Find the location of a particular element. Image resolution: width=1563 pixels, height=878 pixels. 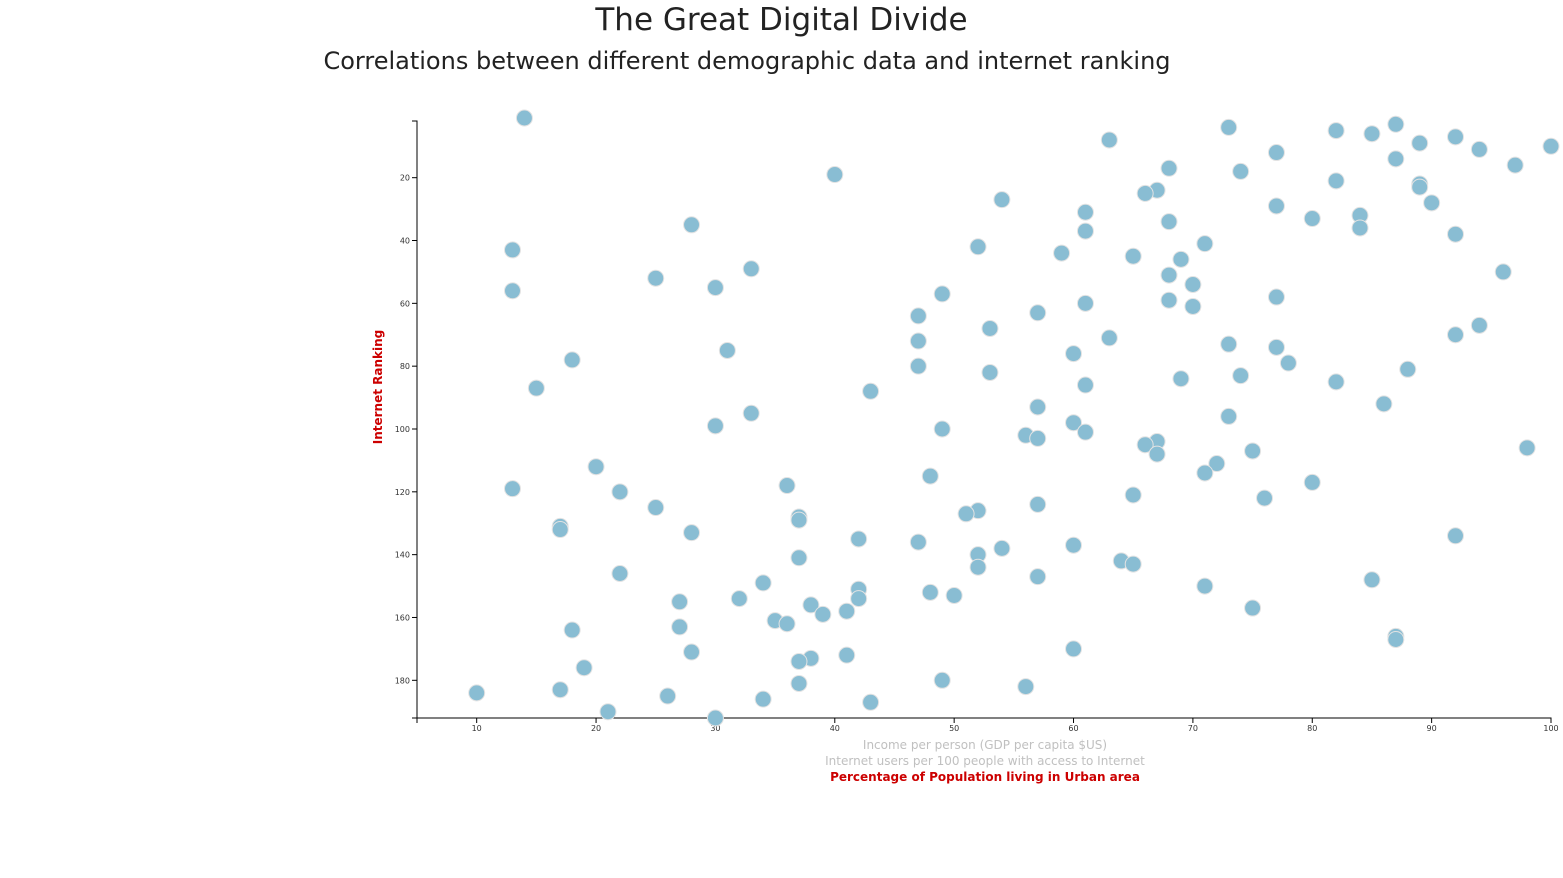

y-axis-label: Internet Ranking is located at coordinates (378, 387).